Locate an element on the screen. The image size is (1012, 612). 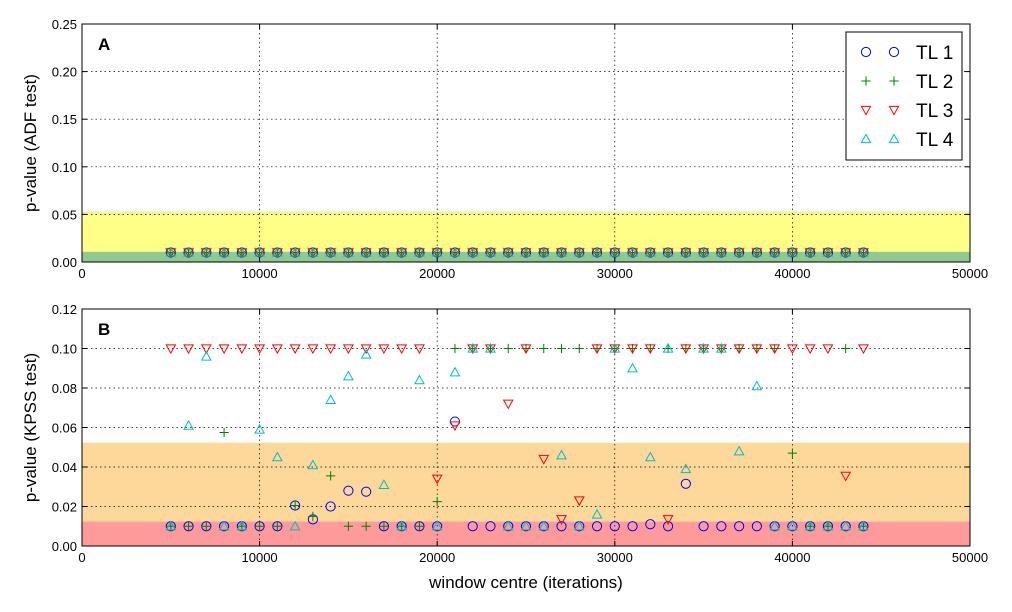
y-tick-label: 0.06 is located at coordinates (64, 428).